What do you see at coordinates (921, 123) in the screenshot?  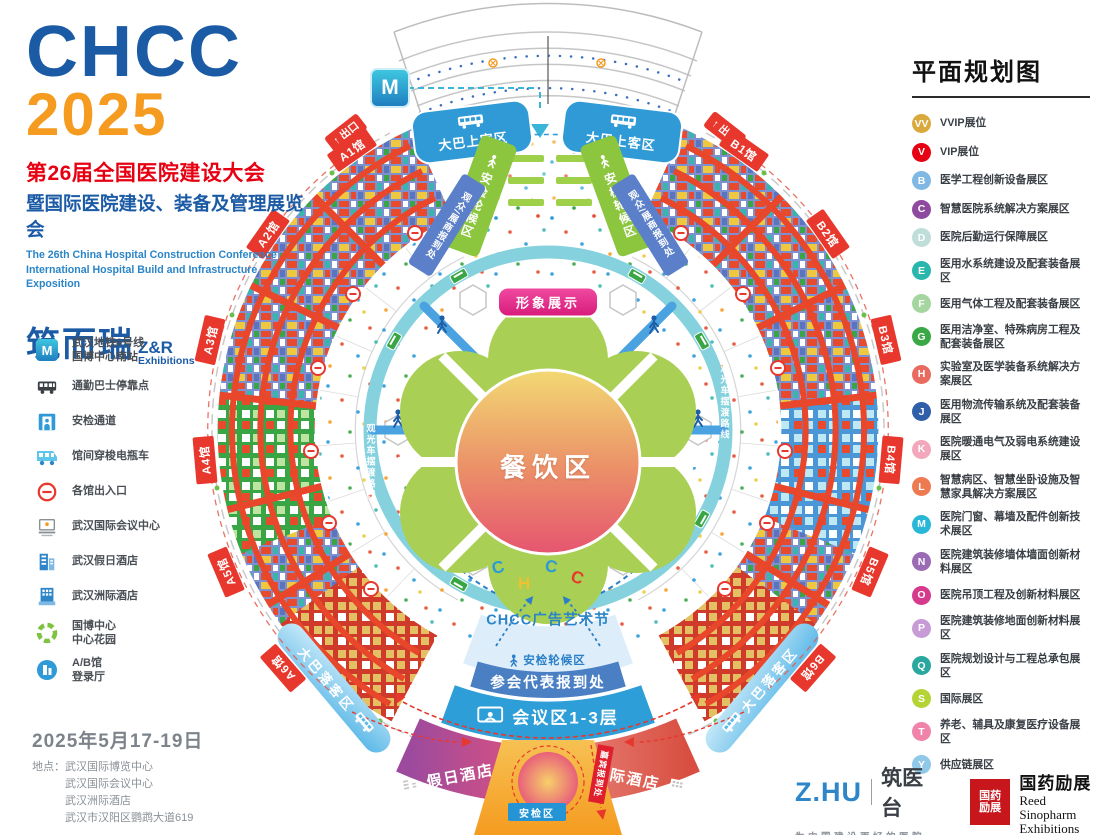 I see `badge-vv: VV` at bounding box center [921, 123].